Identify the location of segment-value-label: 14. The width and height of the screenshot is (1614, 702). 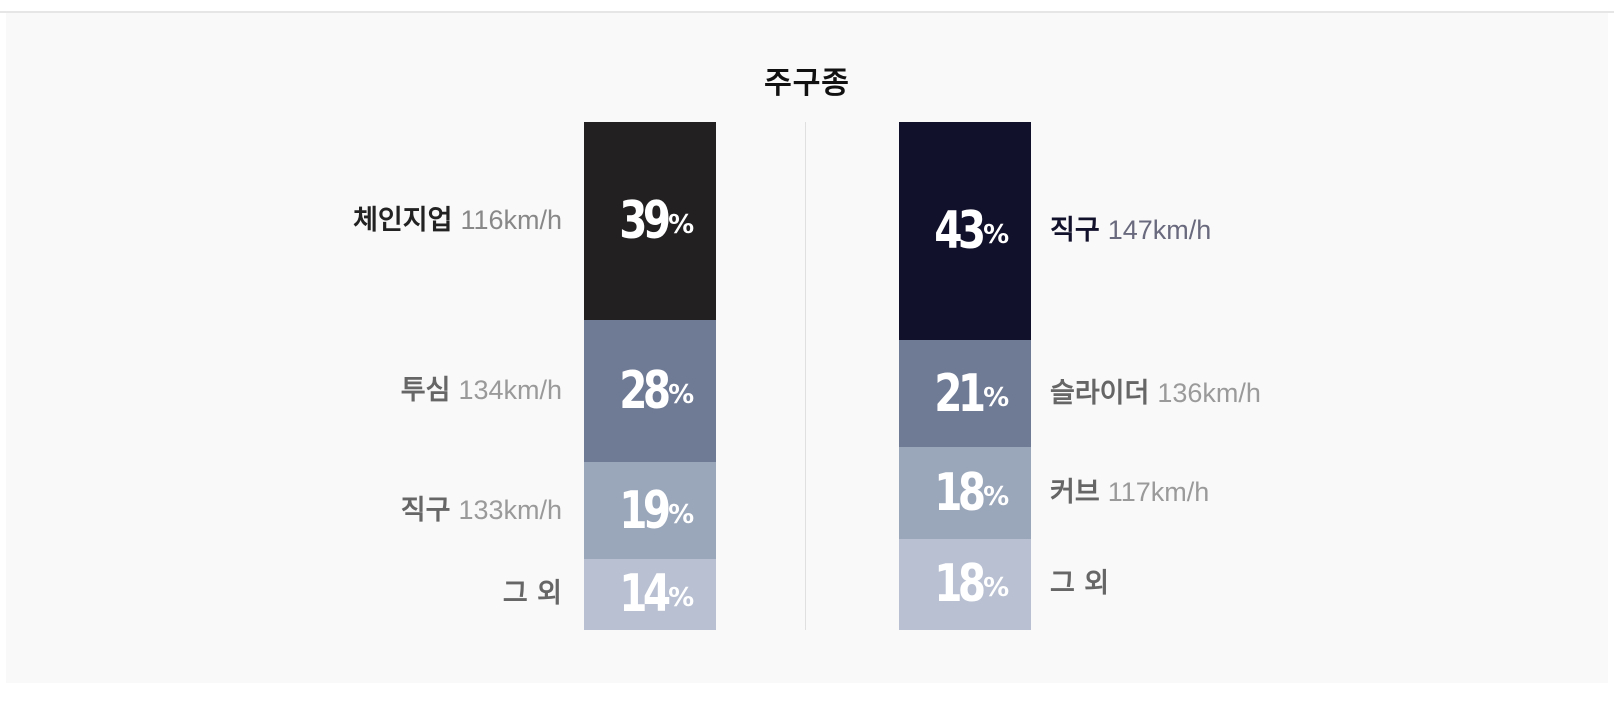
(645, 594).